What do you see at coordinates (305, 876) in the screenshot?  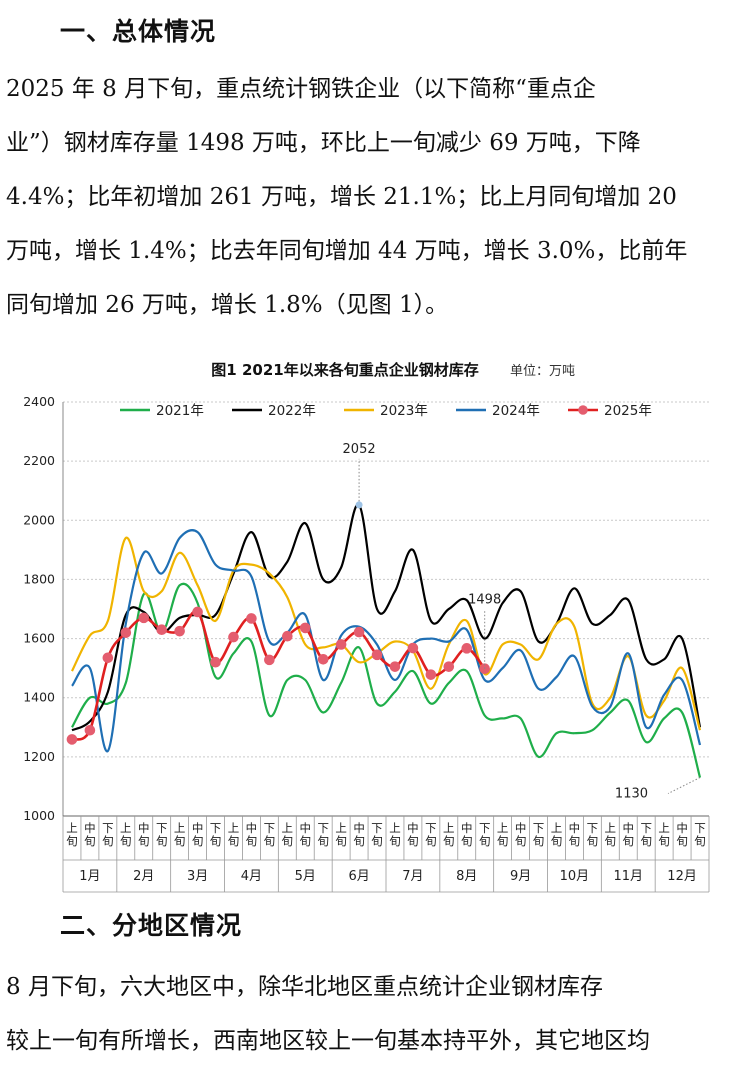 I see `month-label: 5月` at bounding box center [305, 876].